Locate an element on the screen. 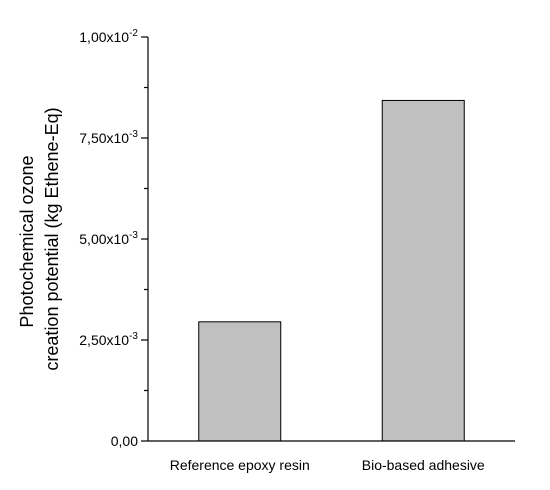 This screenshot has width=550, height=490. y-tick-label: 7,50x10⁻³ is located at coordinates (108, 137).